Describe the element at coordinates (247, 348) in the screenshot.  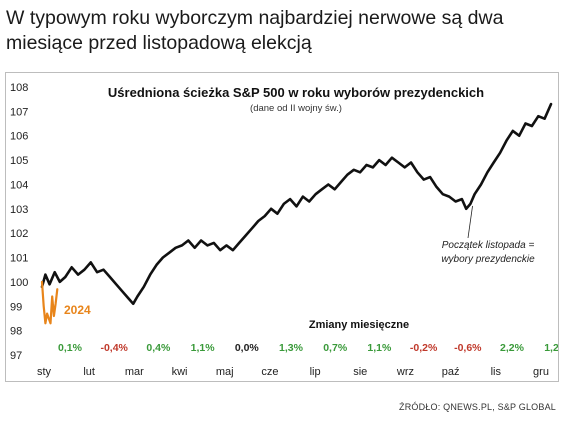
I see `monthly-change-value: 0,0%` at that location.